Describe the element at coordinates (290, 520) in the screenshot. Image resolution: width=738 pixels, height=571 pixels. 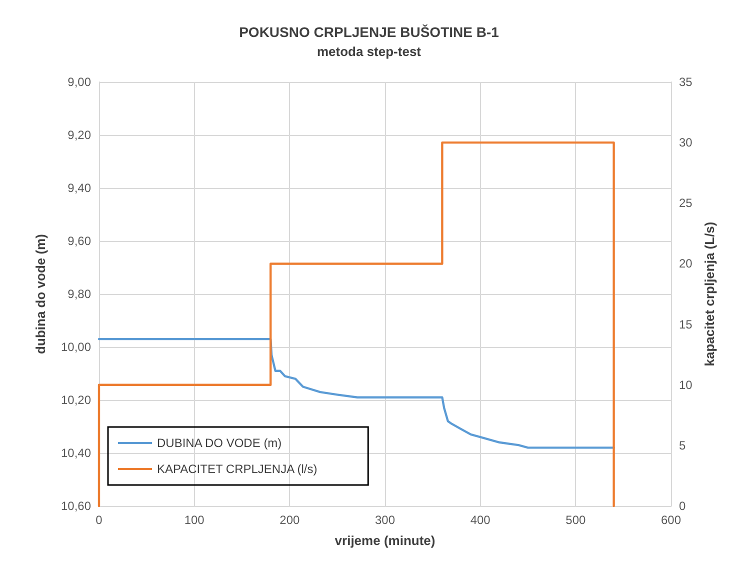
I see `x-tick-label: 200` at that location.